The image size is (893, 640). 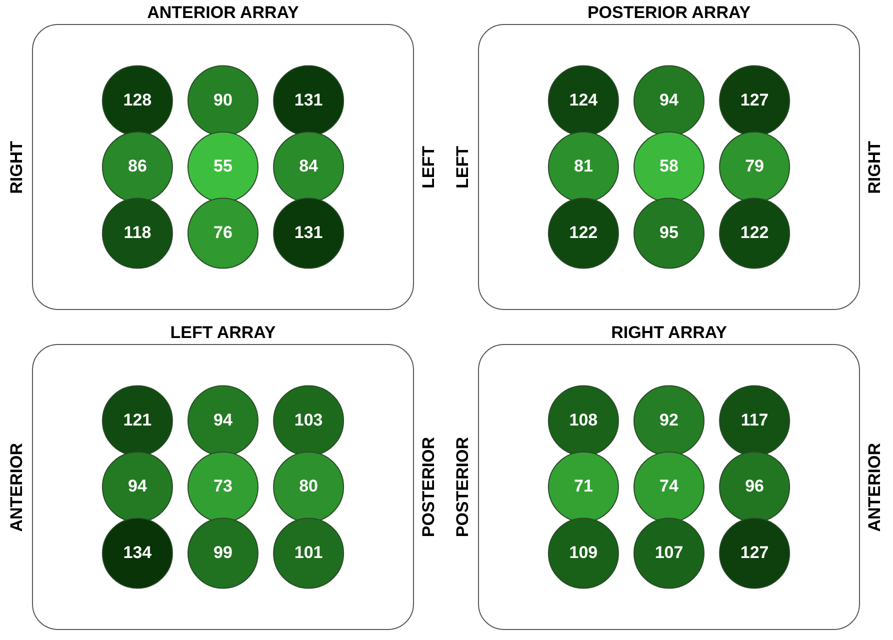 I want to click on text: LEFT ARRAY, so click(x=223, y=333).